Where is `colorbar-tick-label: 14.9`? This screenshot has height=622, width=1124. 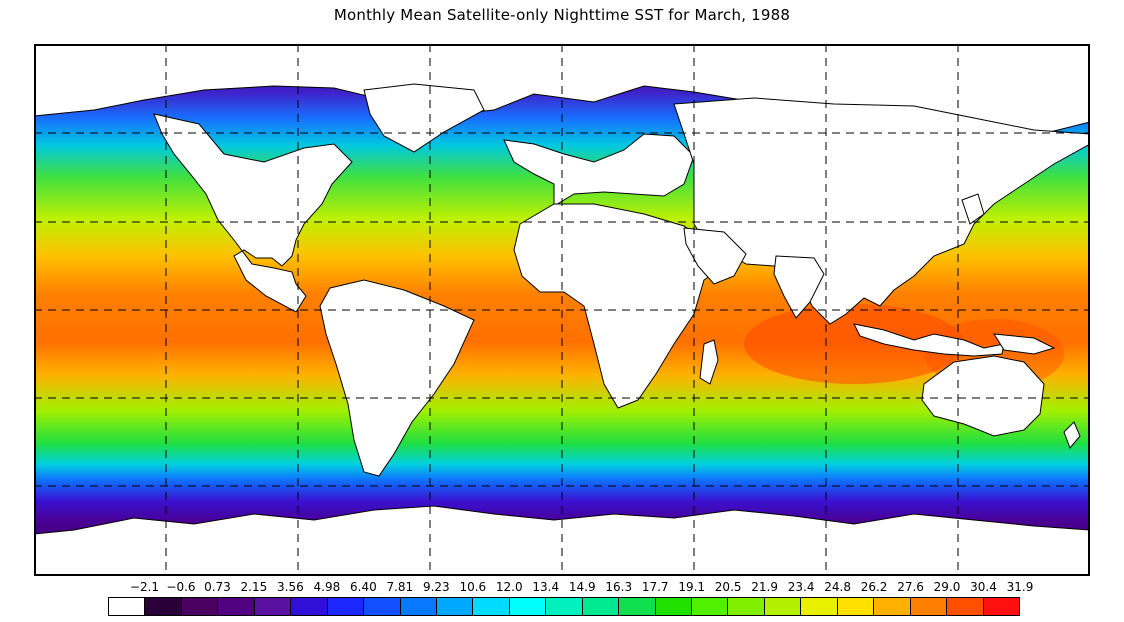
colorbar-tick-label: 14.9 is located at coordinates (582, 587).